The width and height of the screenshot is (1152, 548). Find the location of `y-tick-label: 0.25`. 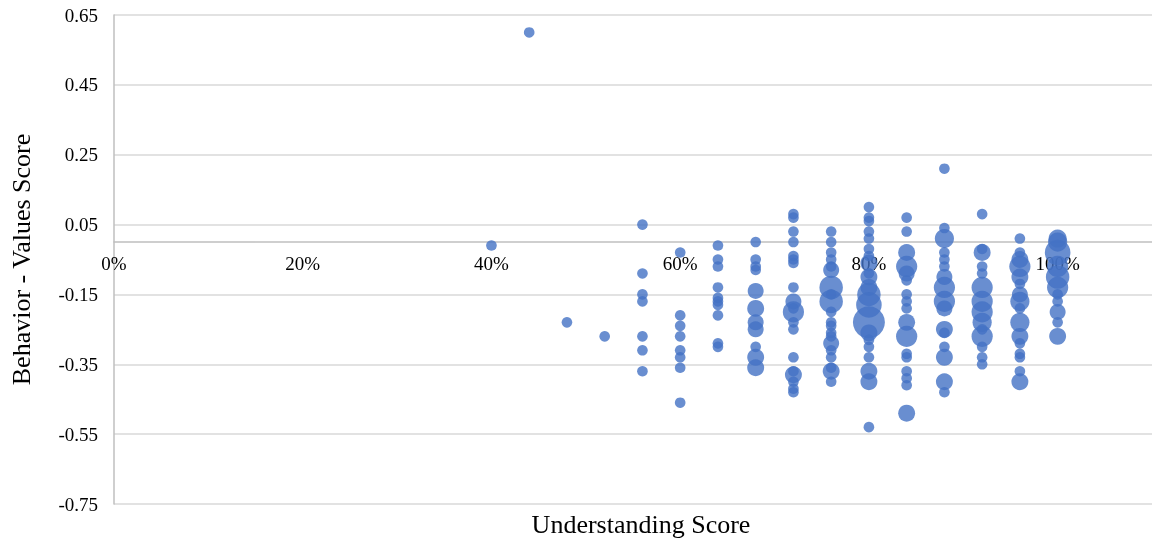

y-tick-label: 0.25 is located at coordinates (81, 155).